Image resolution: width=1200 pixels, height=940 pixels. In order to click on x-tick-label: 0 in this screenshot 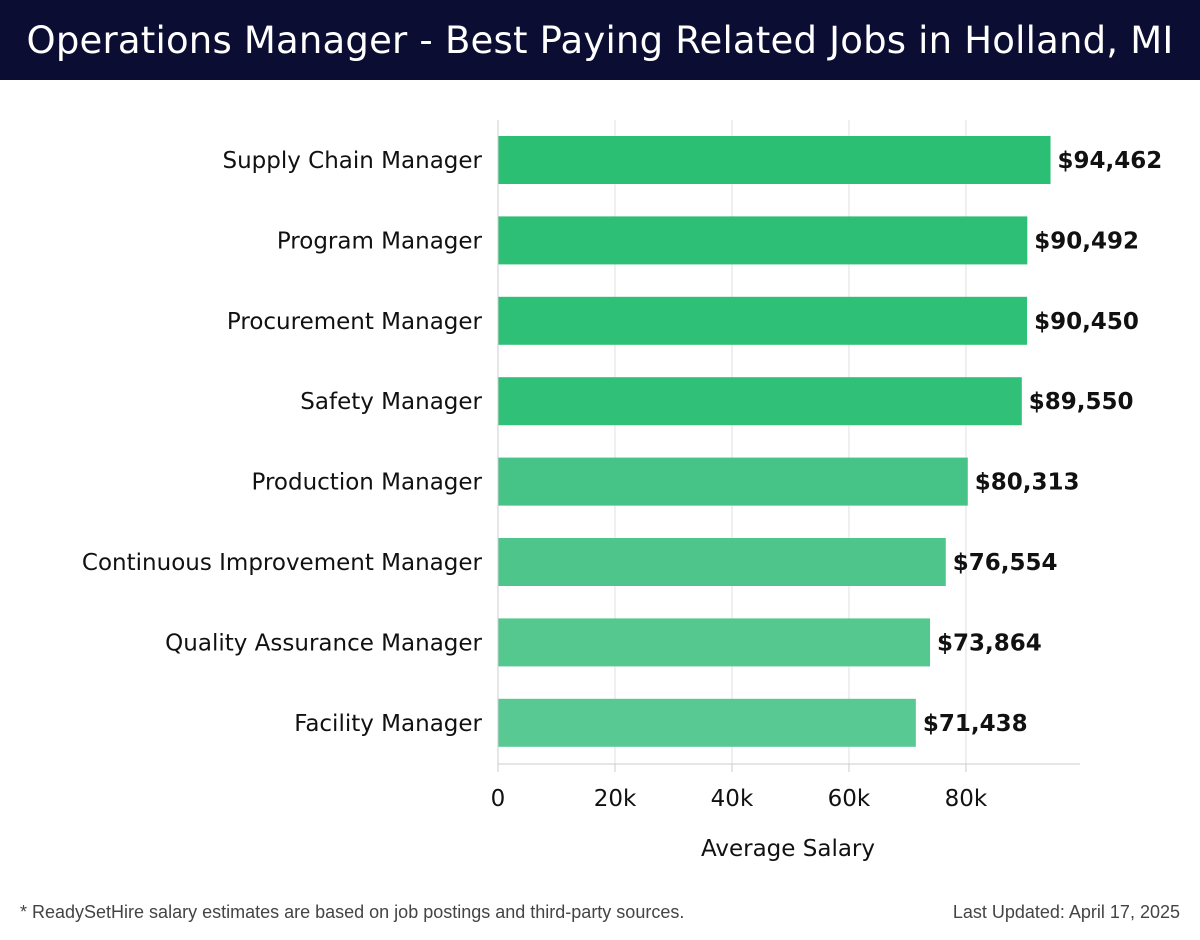, I will do `click(498, 799)`.